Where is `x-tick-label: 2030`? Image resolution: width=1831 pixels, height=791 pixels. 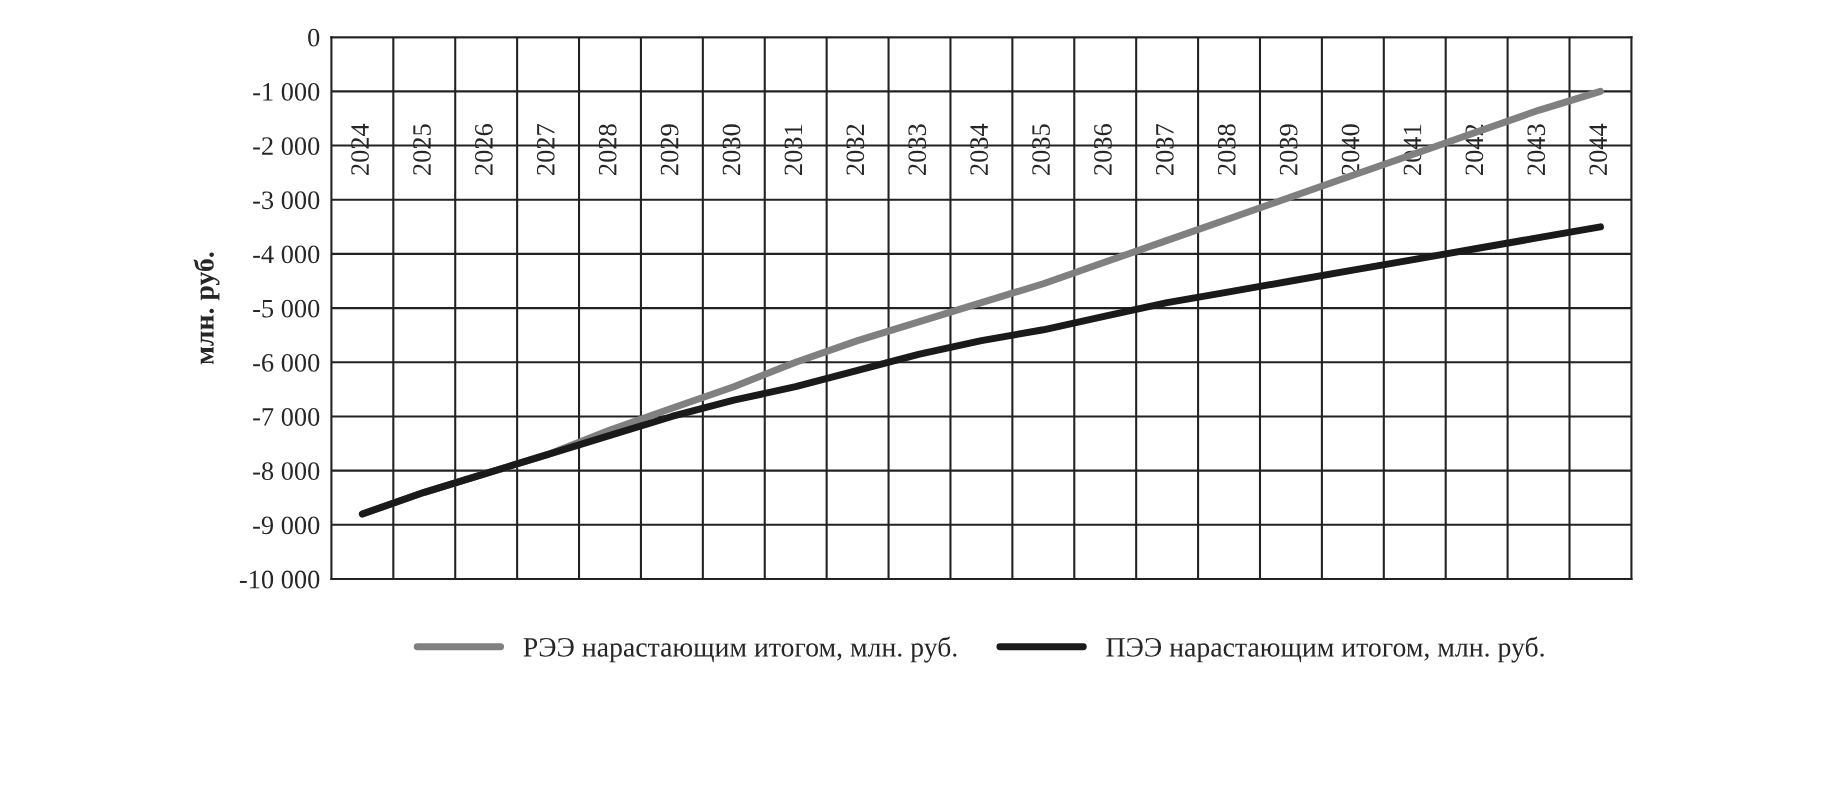 x-tick-label: 2030 is located at coordinates (731, 149).